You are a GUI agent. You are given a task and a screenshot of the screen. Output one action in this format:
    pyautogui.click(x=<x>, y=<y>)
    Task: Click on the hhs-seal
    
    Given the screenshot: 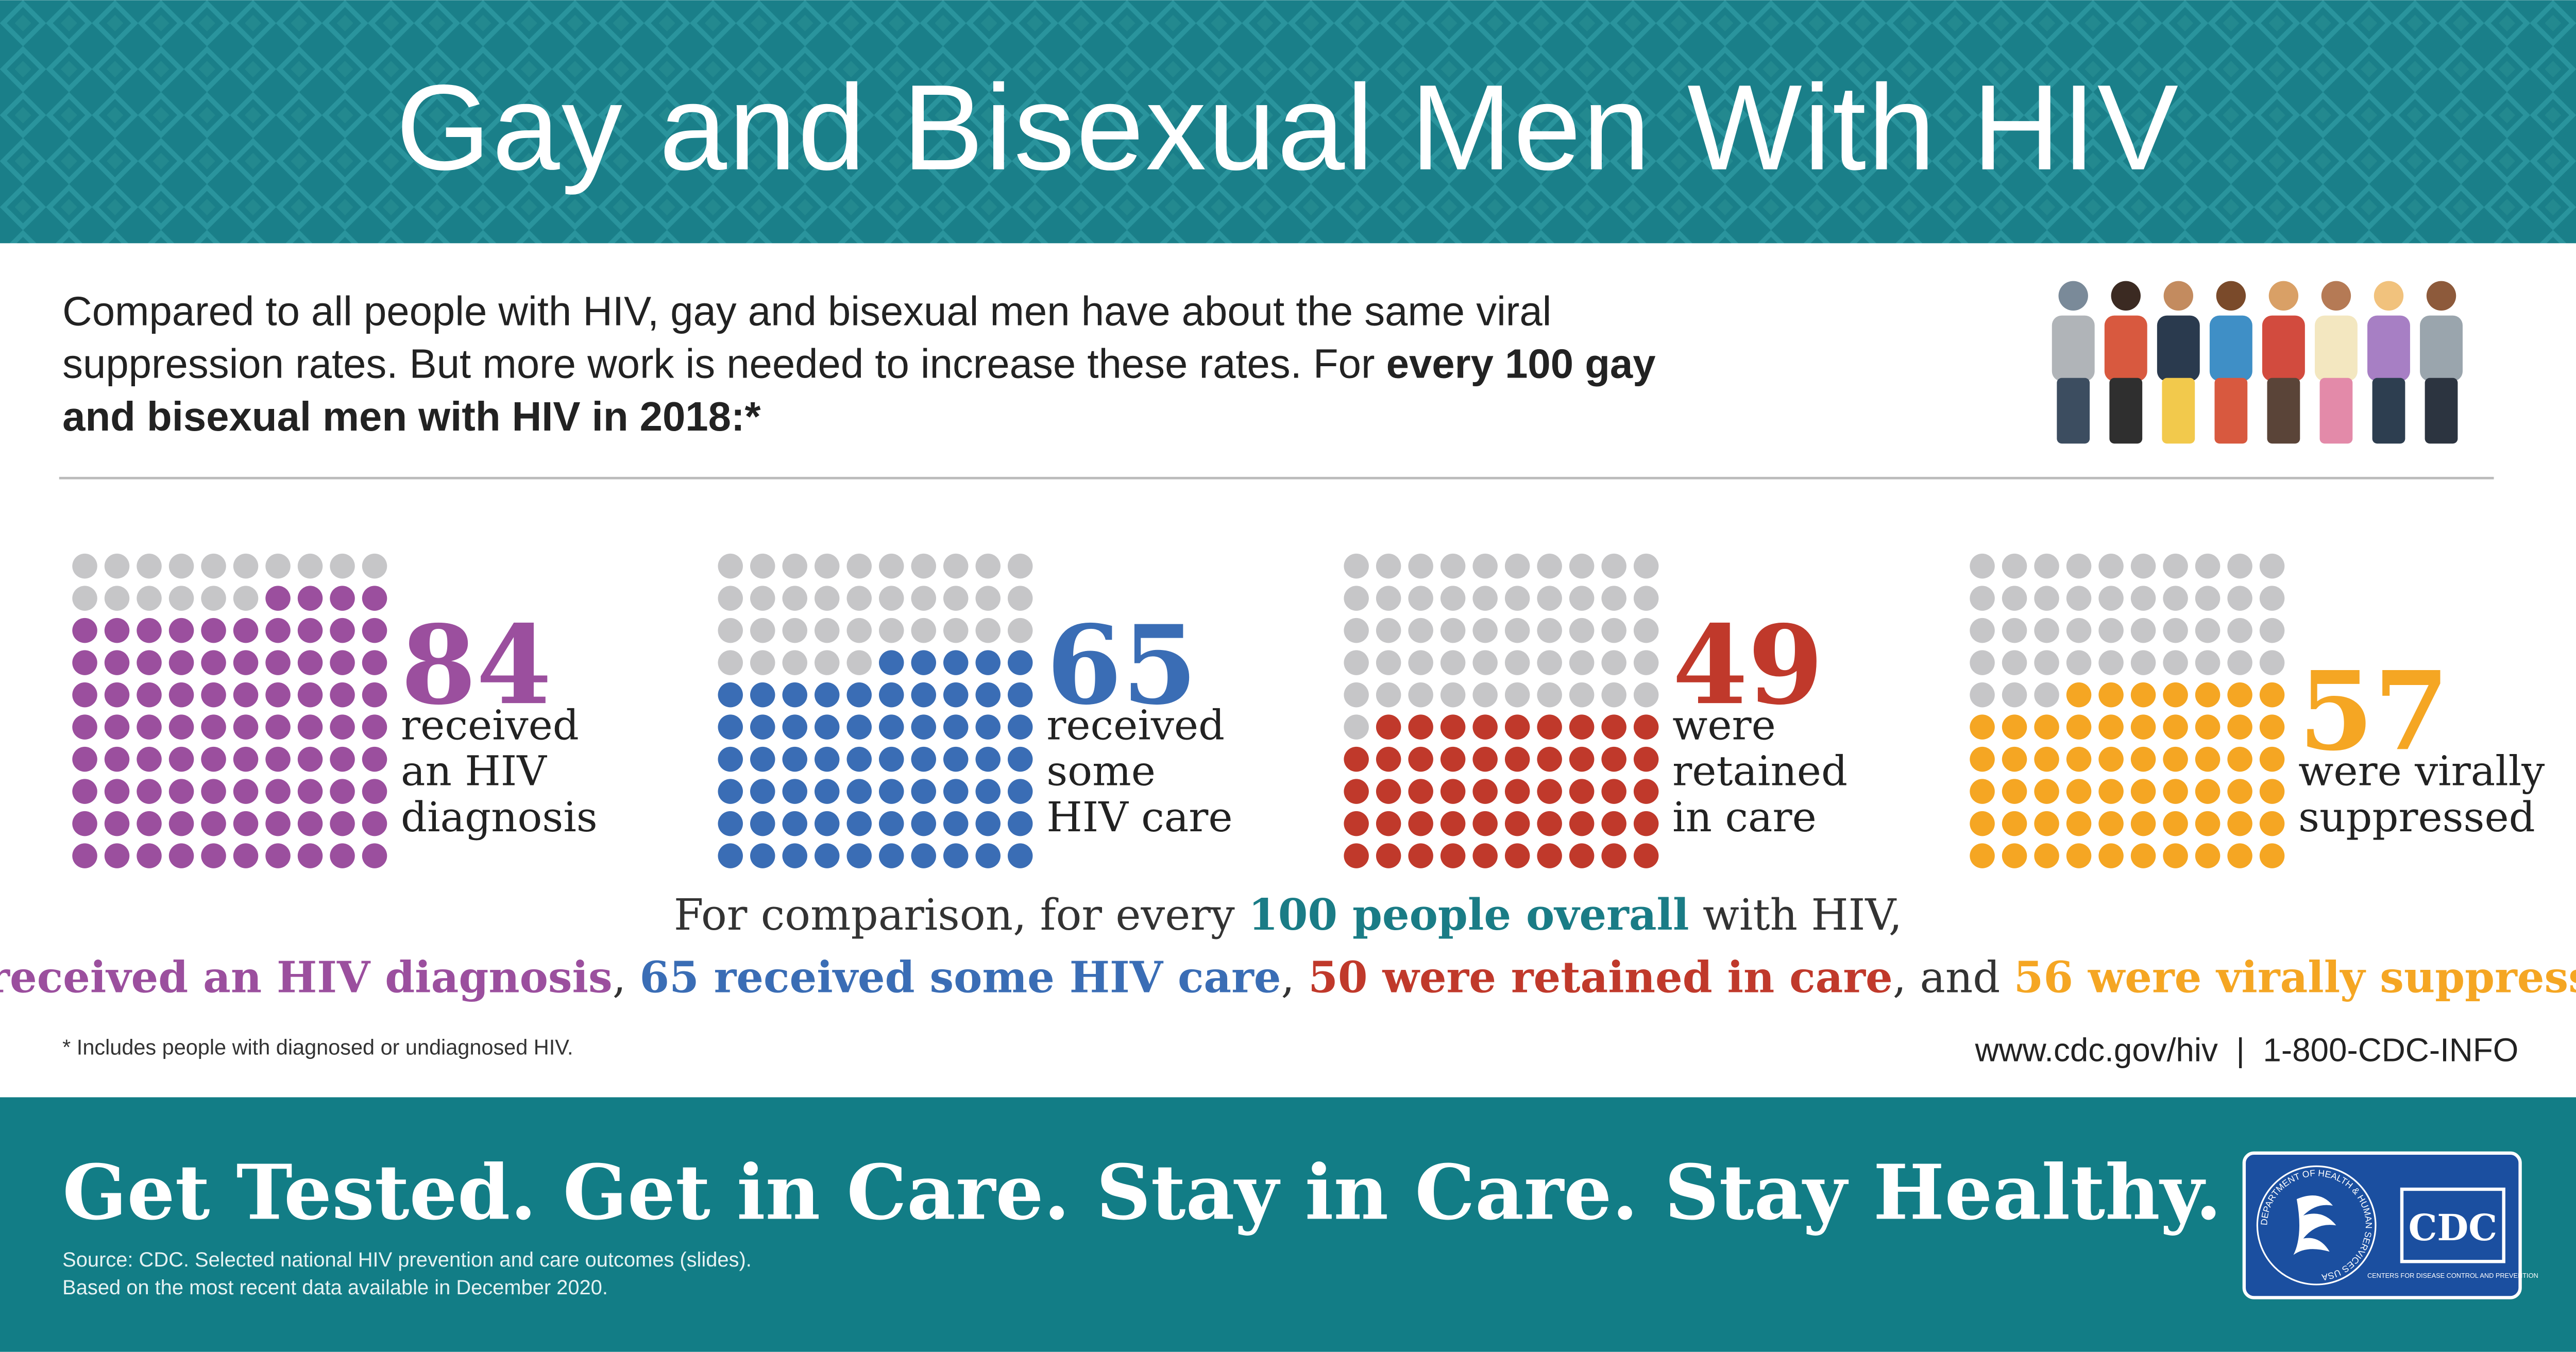 What is the action you would take?
    pyautogui.click(x=2316, y=1226)
    